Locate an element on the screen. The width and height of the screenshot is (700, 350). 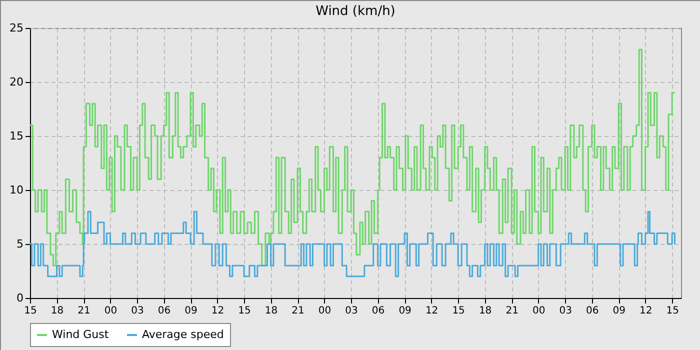
y-tick-label: 0 is located at coordinates (20, 298).